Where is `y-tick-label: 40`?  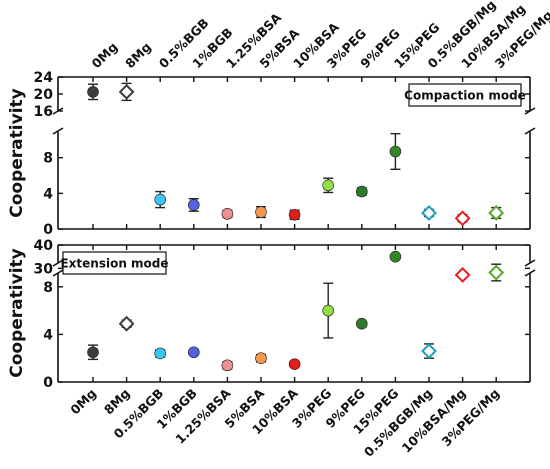 y-tick-label: 40 is located at coordinates (44, 246).